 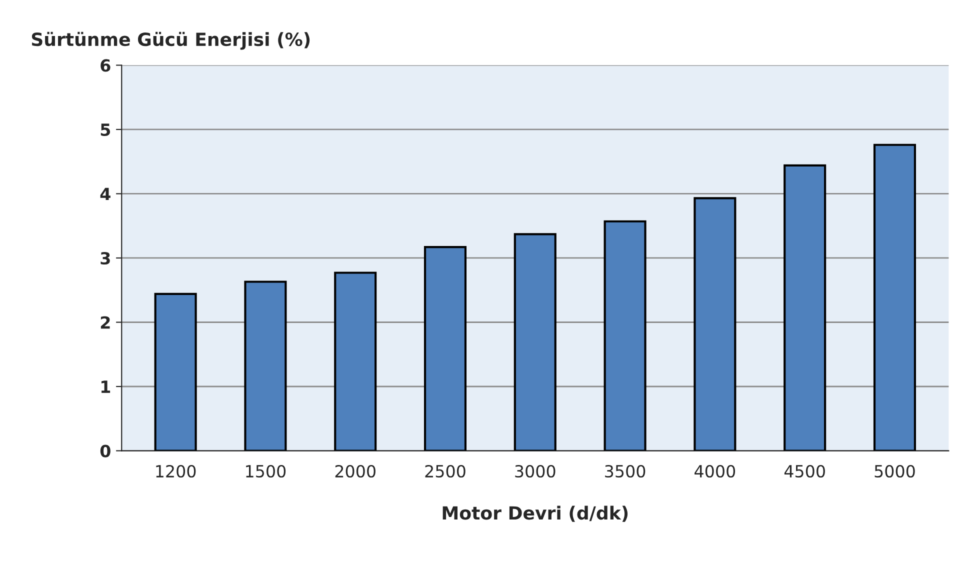 What do you see at coordinates (535, 514) in the screenshot?
I see `x-axis-title: Motor Devri (d/dk)` at bounding box center [535, 514].